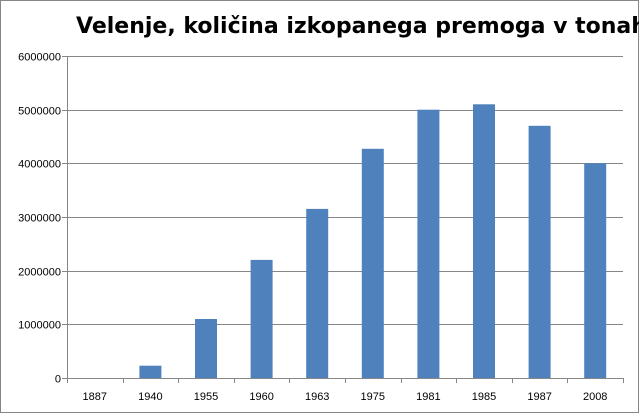  Describe the element at coordinates (39, 326) in the screenshot. I see `y-tick-label: 1000000` at that location.